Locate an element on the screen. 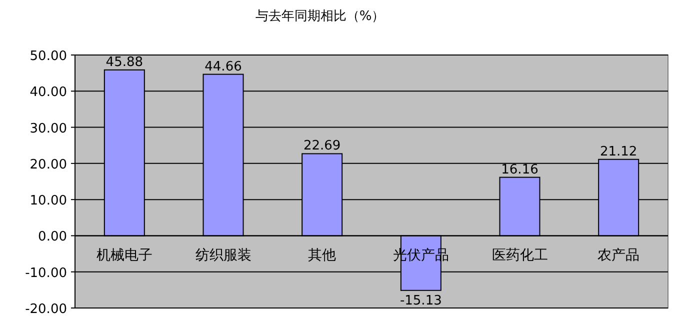 The height and width of the screenshot is (322, 678). data-label: 22.69 is located at coordinates (322, 146).